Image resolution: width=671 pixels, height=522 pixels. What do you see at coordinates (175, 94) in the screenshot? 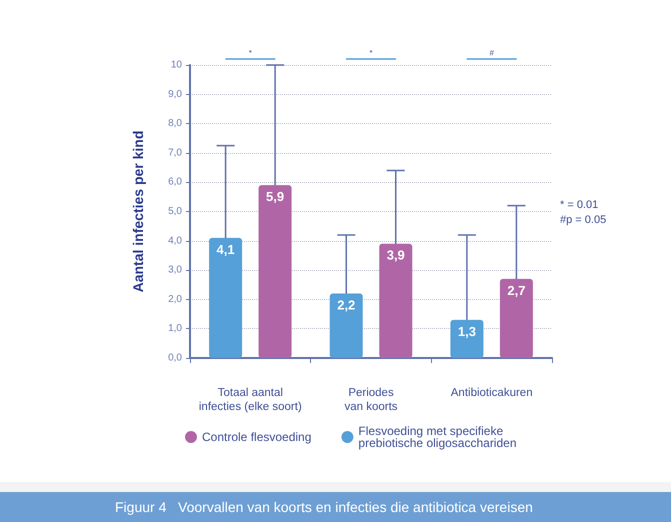
I see `y-tick-label: 9,0` at bounding box center [175, 94].